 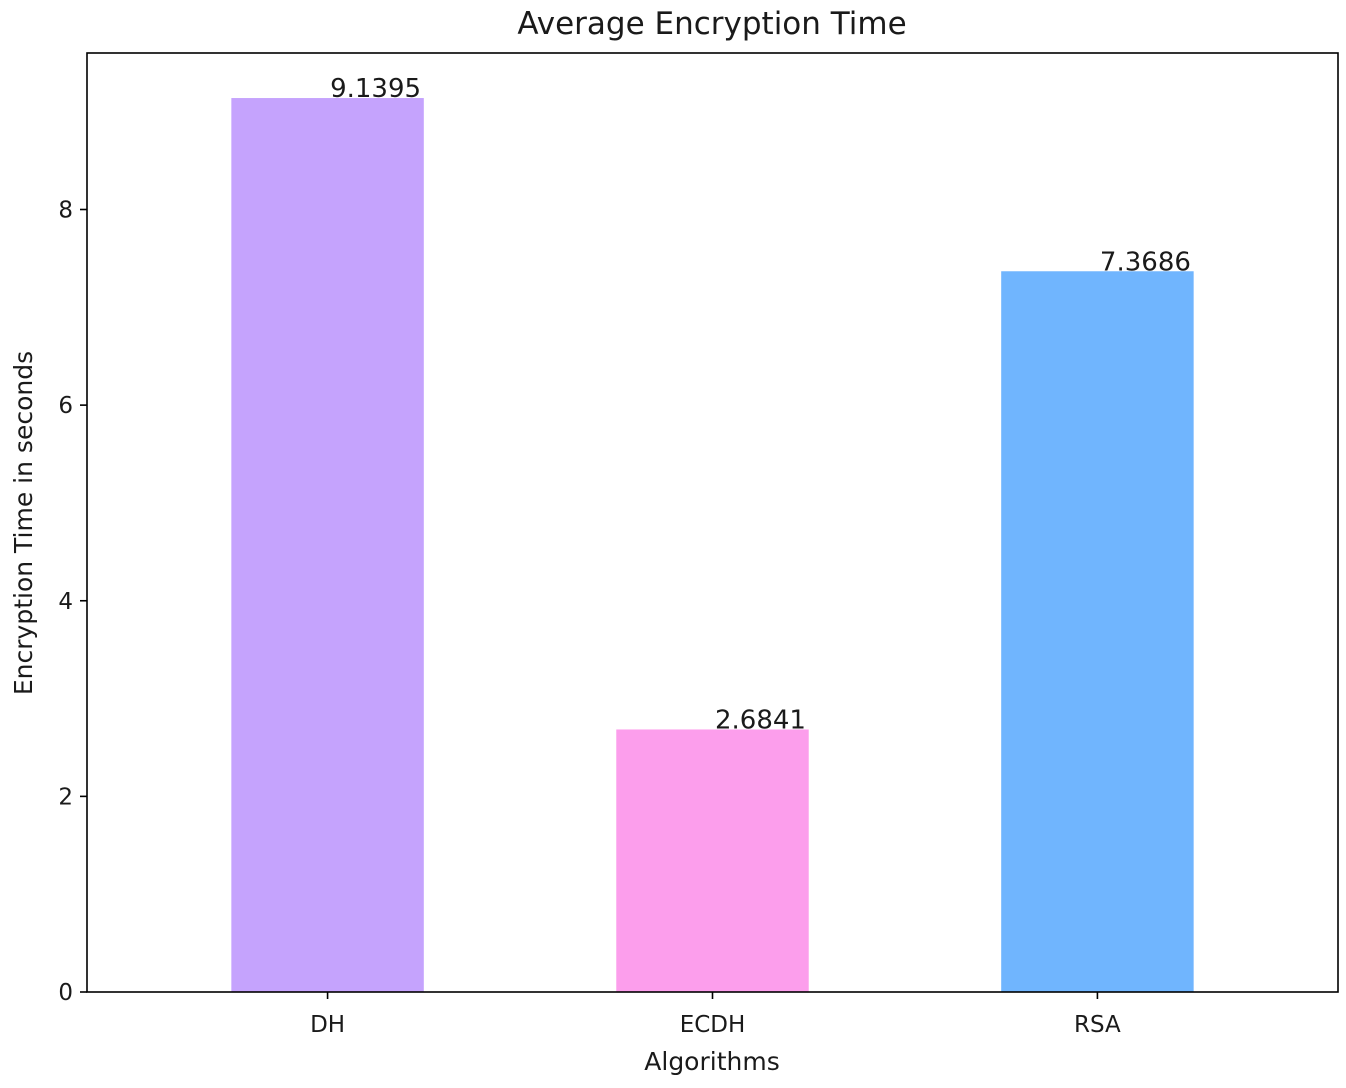 What do you see at coordinates (1097, 1025) in the screenshot?
I see `x-tick-label-rsa: RSA` at bounding box center [1097, 1025].